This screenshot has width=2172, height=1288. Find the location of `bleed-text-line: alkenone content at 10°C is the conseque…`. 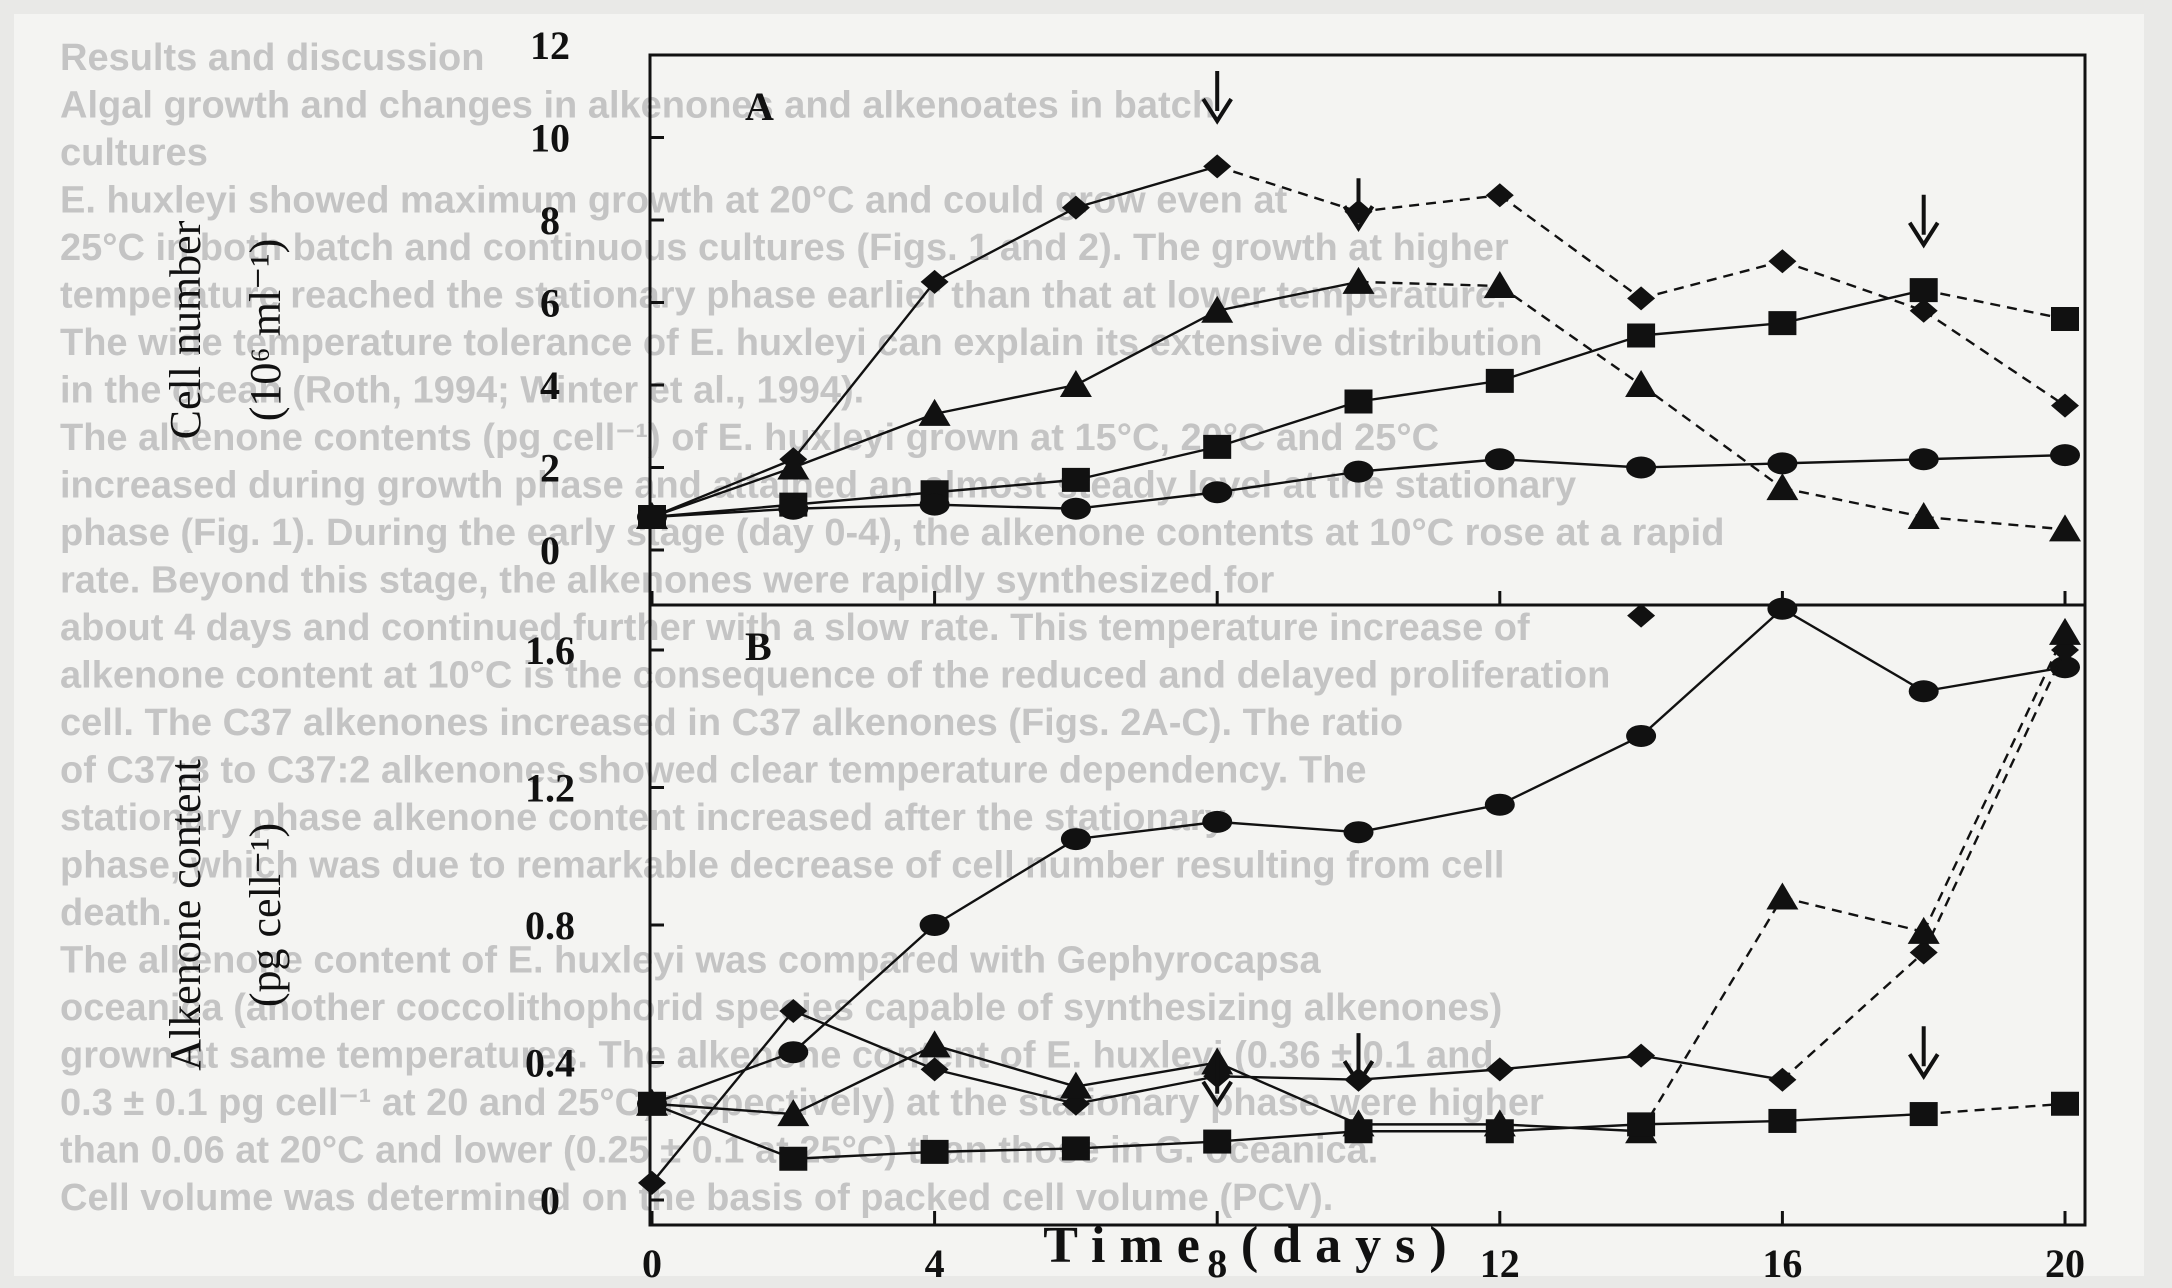

bleed-text-line: alkenone content at 10°C is the conseque… is located at coordinates (835, 676).